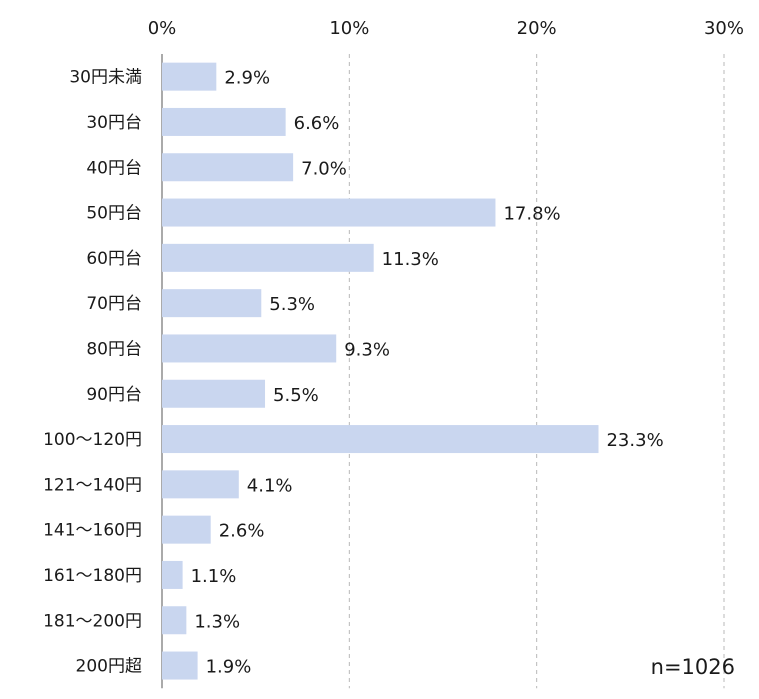 This screenshot has width=759, height=699. What do you see at coordinates (114, 395) in the screenshot?
I see `category-label: 90円台` at bounding box center [114, 395].